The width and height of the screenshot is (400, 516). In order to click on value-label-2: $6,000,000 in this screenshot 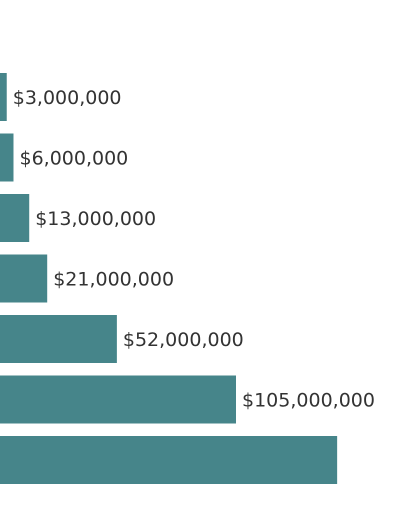, I will do `click(73, 159)`.